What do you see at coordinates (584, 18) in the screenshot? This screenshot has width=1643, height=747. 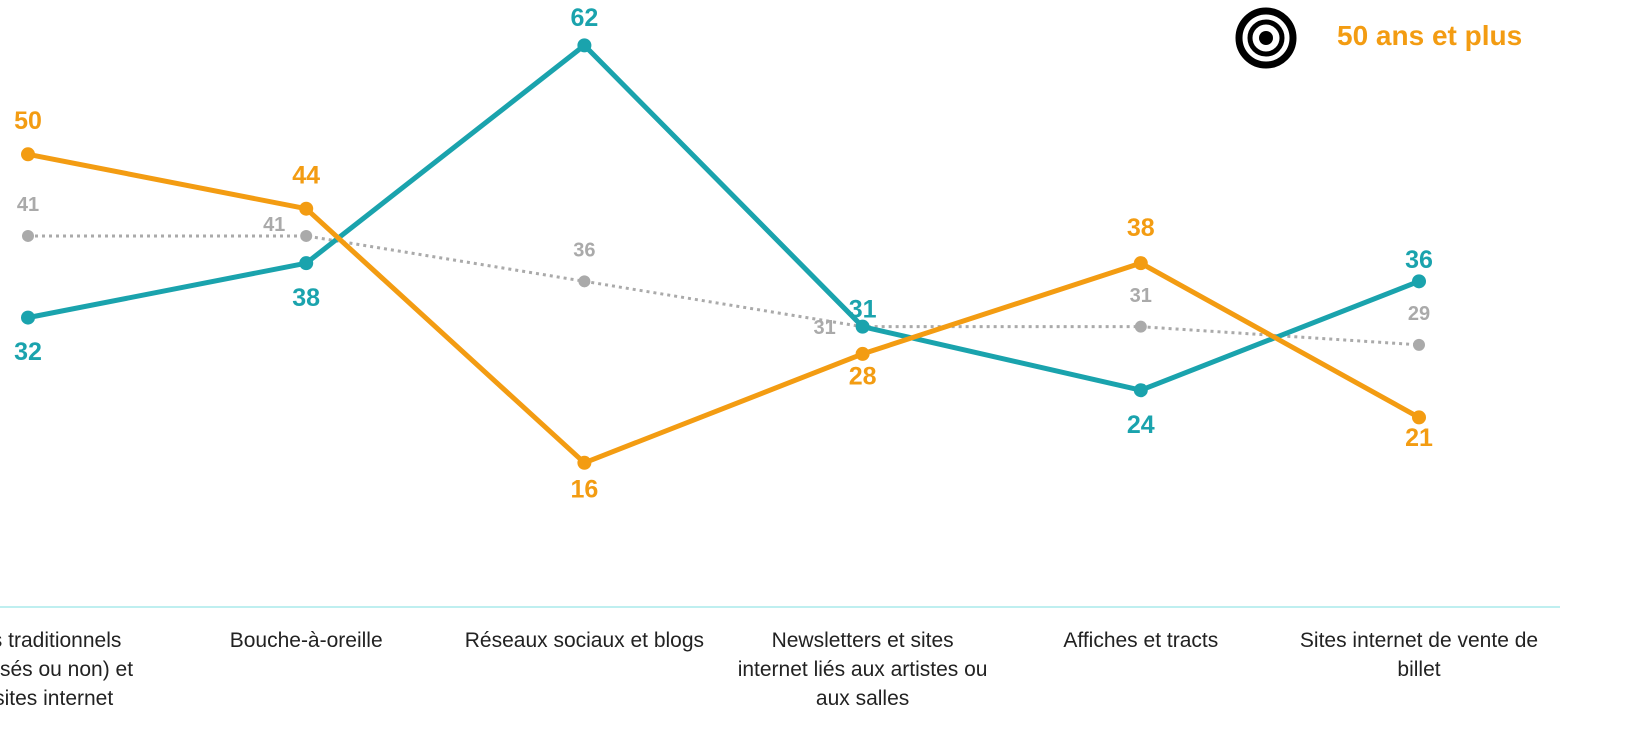 I see `data-label: 62` at bounding box center [584, 18].